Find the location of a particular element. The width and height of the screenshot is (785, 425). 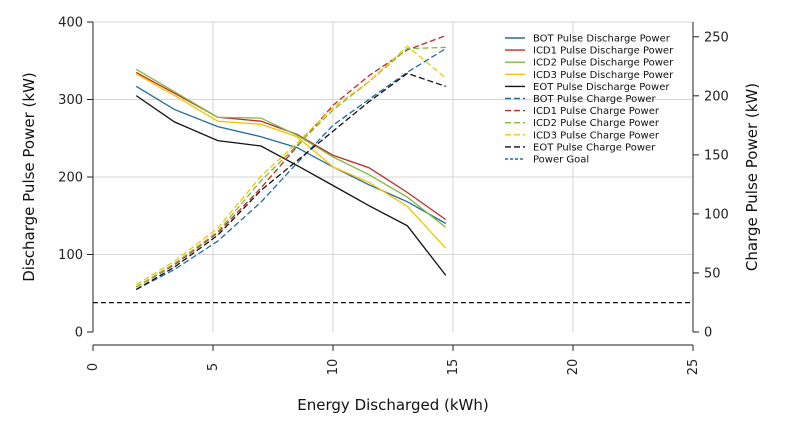

series-icd2-pulse-discharge-power is located at coordinates (291, 148).